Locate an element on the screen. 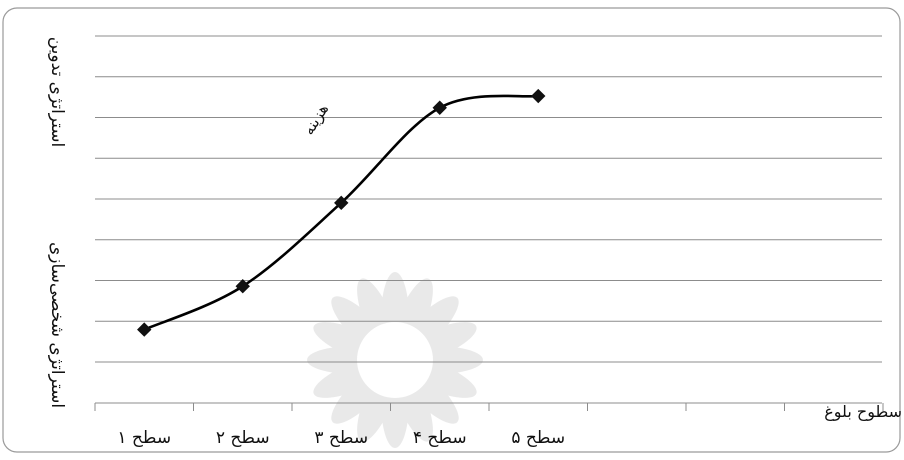  x-tick-label: سطح ۴ is located at coordinates (440, 438).